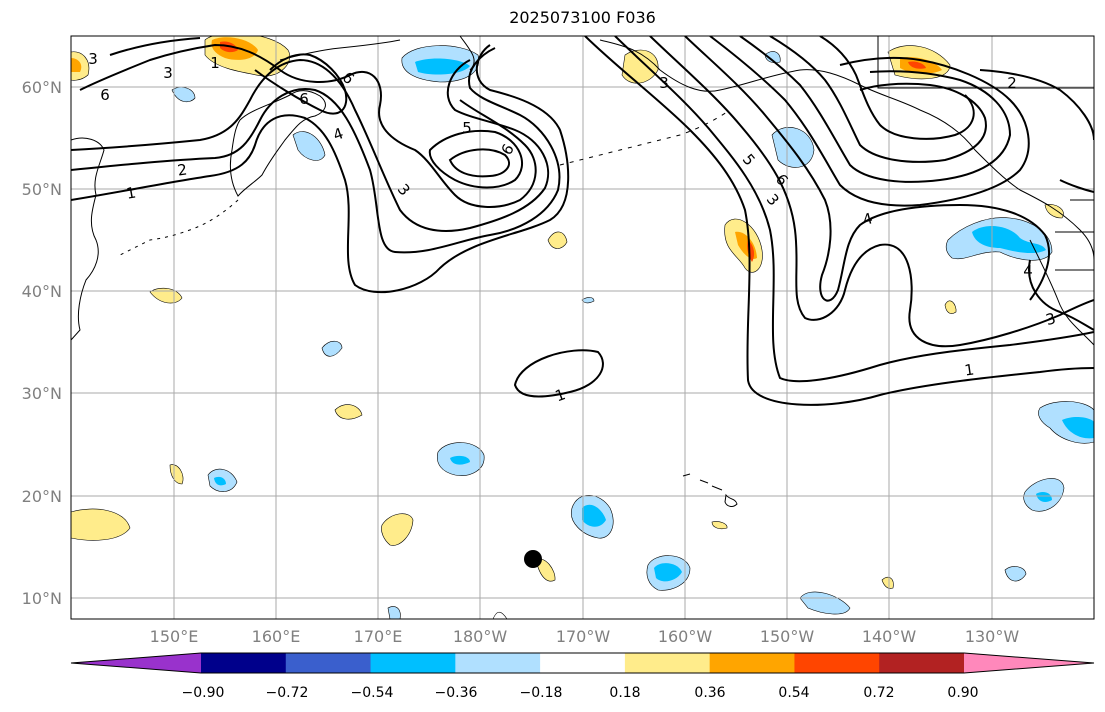 The height and width of the screenshot is (712, 1105). What do you see at coordinates (787, 636) in the screenshot?
I see `lon-label: 150°W` at bounding box center [787, 636].